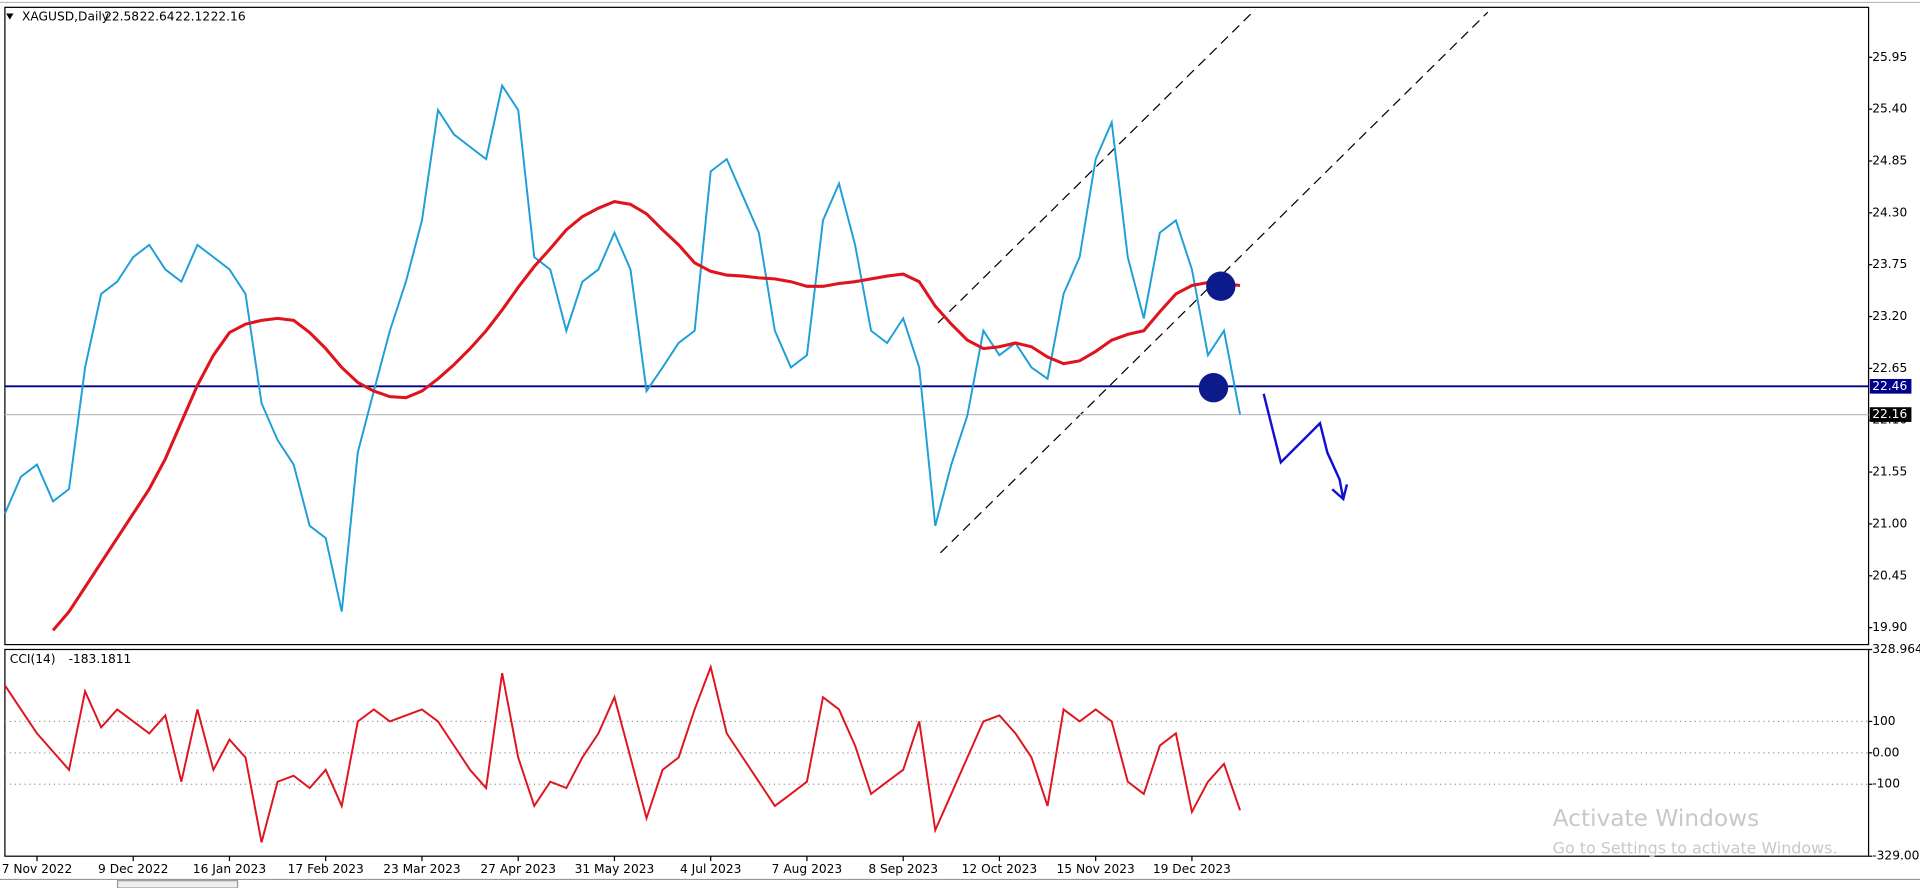  Describe the element at coordinates (903, 869) in the screenshot. I see `x-tick-label: 8 Sep 2023` at that location.